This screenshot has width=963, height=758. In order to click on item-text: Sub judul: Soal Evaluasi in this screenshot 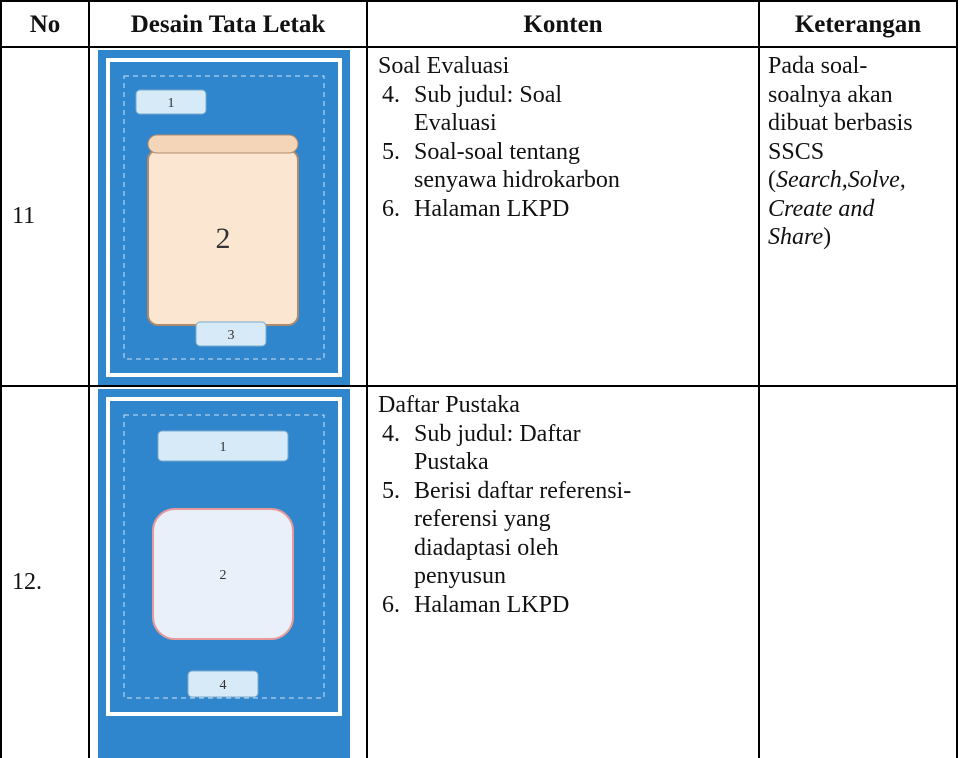, I will do `click(488, 109)`.